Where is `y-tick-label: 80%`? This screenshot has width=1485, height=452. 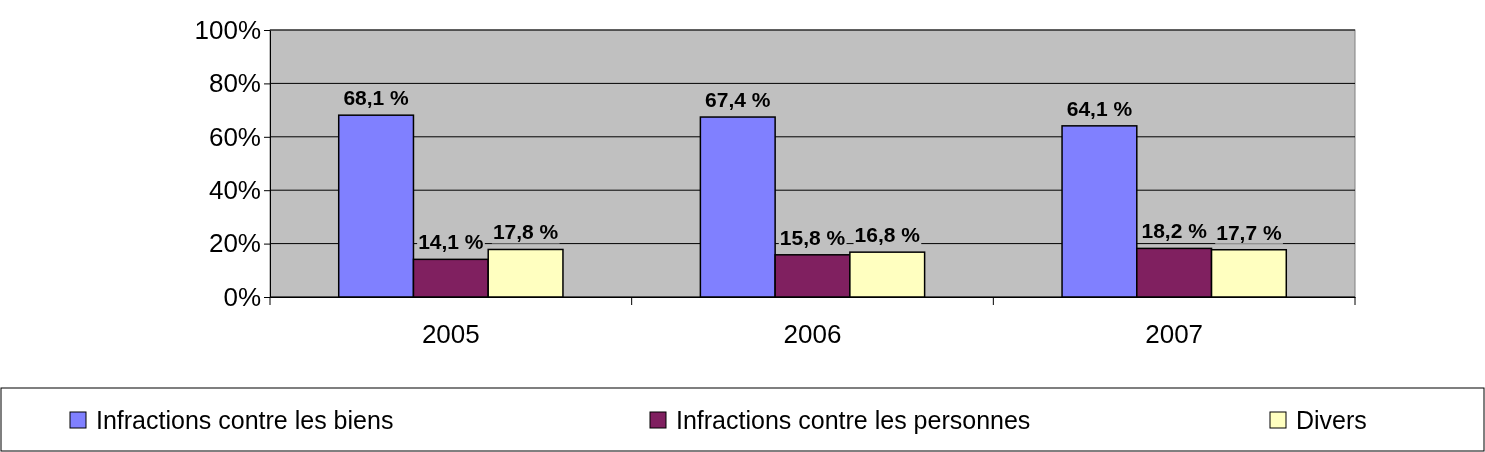 y-tick-label: 80% is located at coordinates (234, 83).